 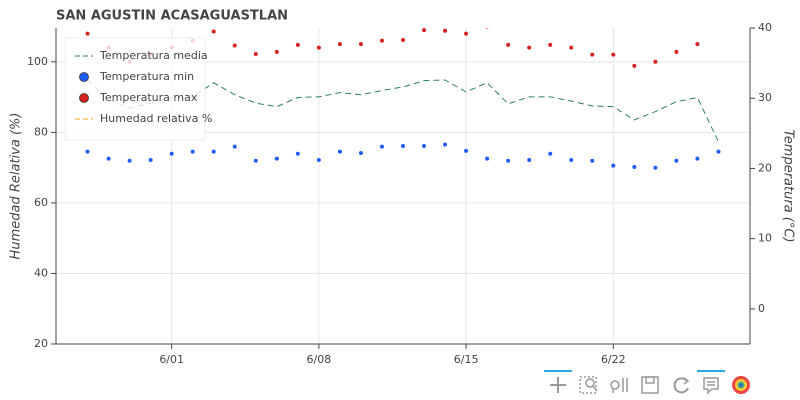 I want to click on legend-label: Humedad relativa %, so click(x=156, y=118).